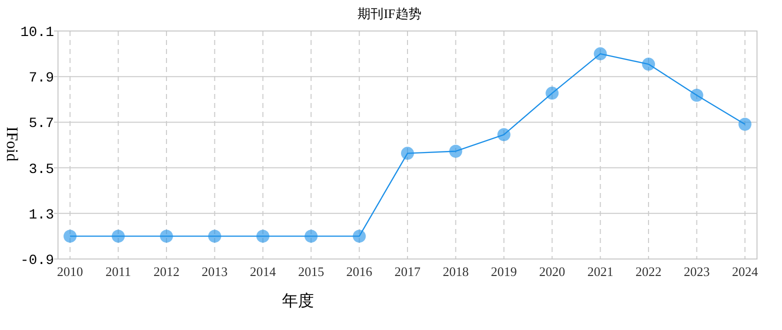 The image size is (782, 330). Describe the element at coordinates (600, 271) in the screenshot. I see `x-tick-label: 2021` at that location.